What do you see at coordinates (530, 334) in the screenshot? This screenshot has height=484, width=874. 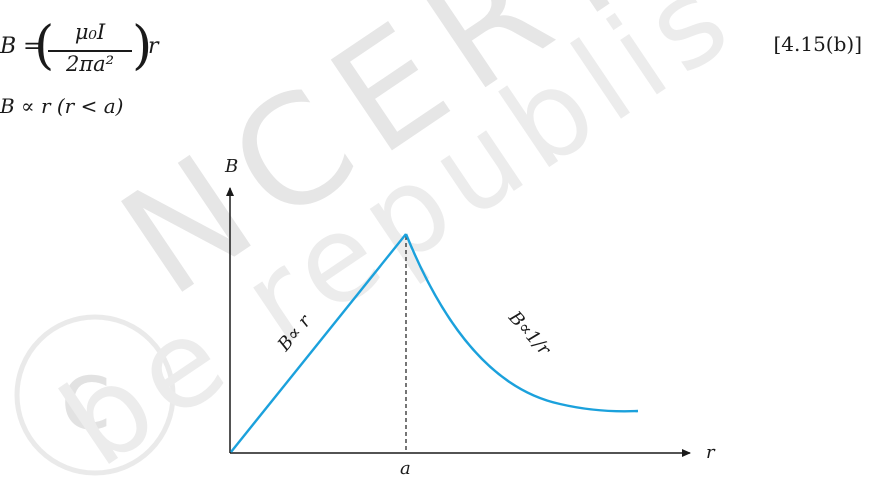 I see `outside-curve-label: B∝1/r` at bounding box center [530, 334].